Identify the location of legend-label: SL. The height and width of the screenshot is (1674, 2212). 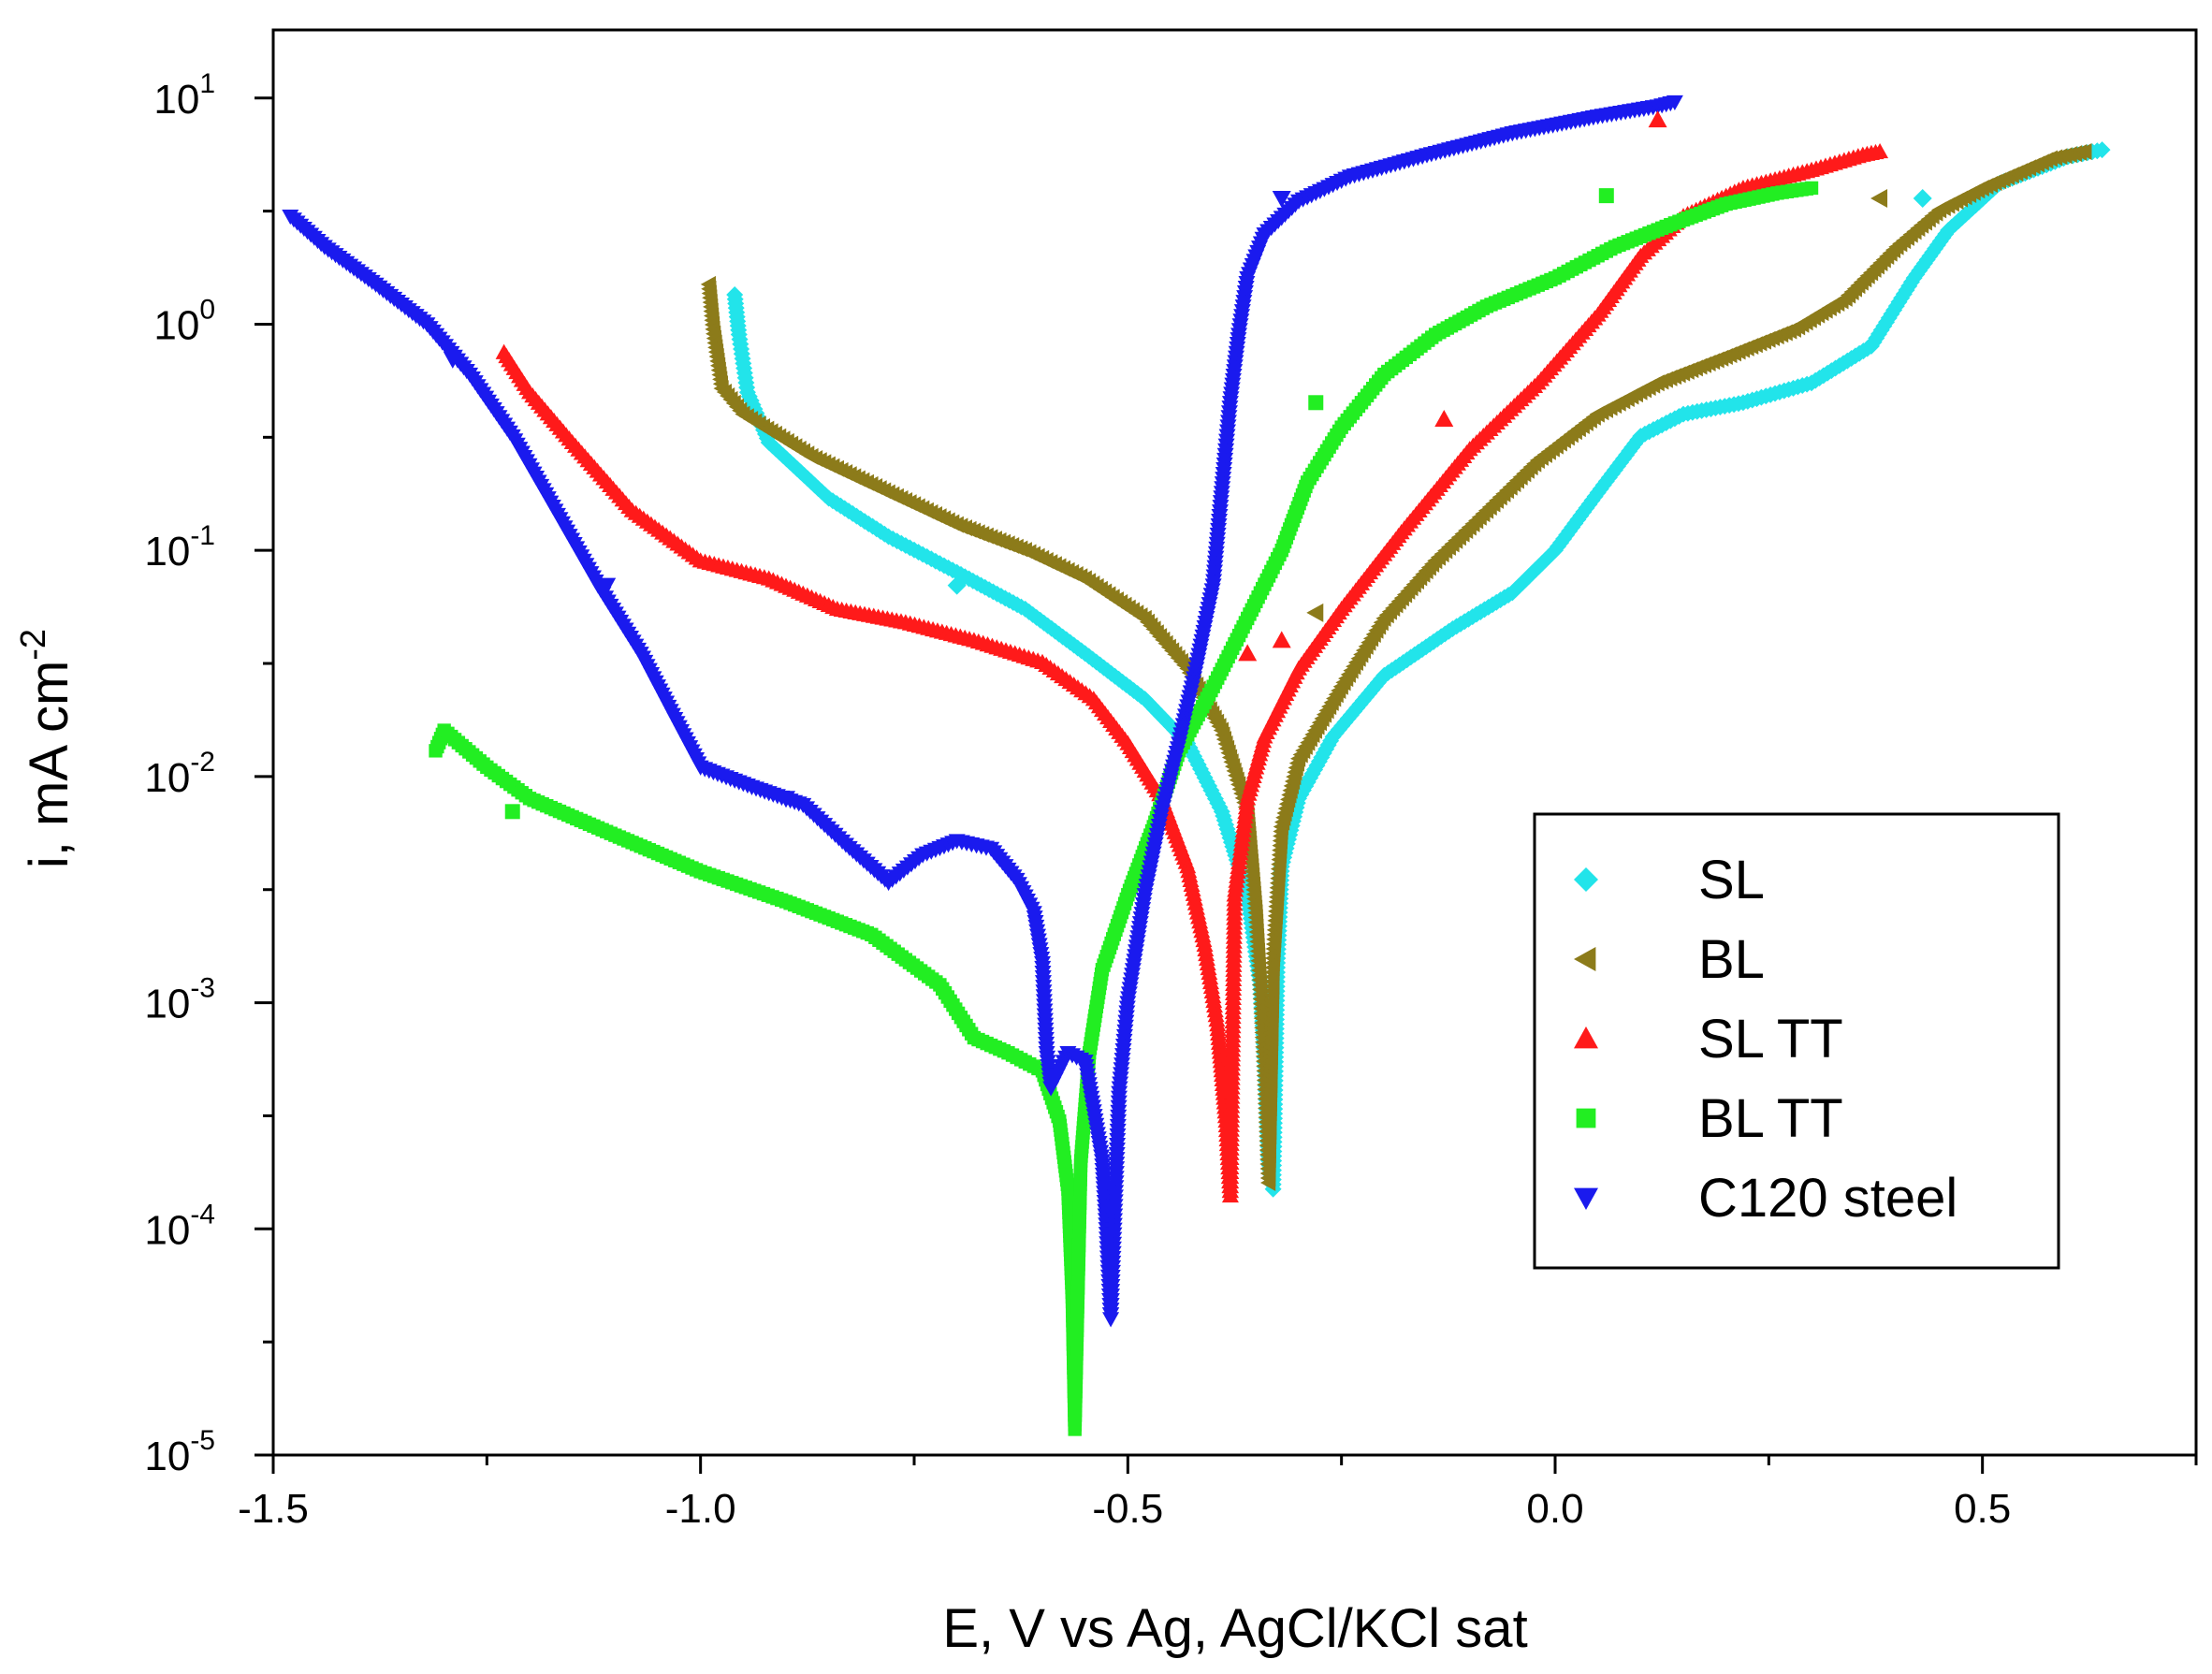
(1731, 880).